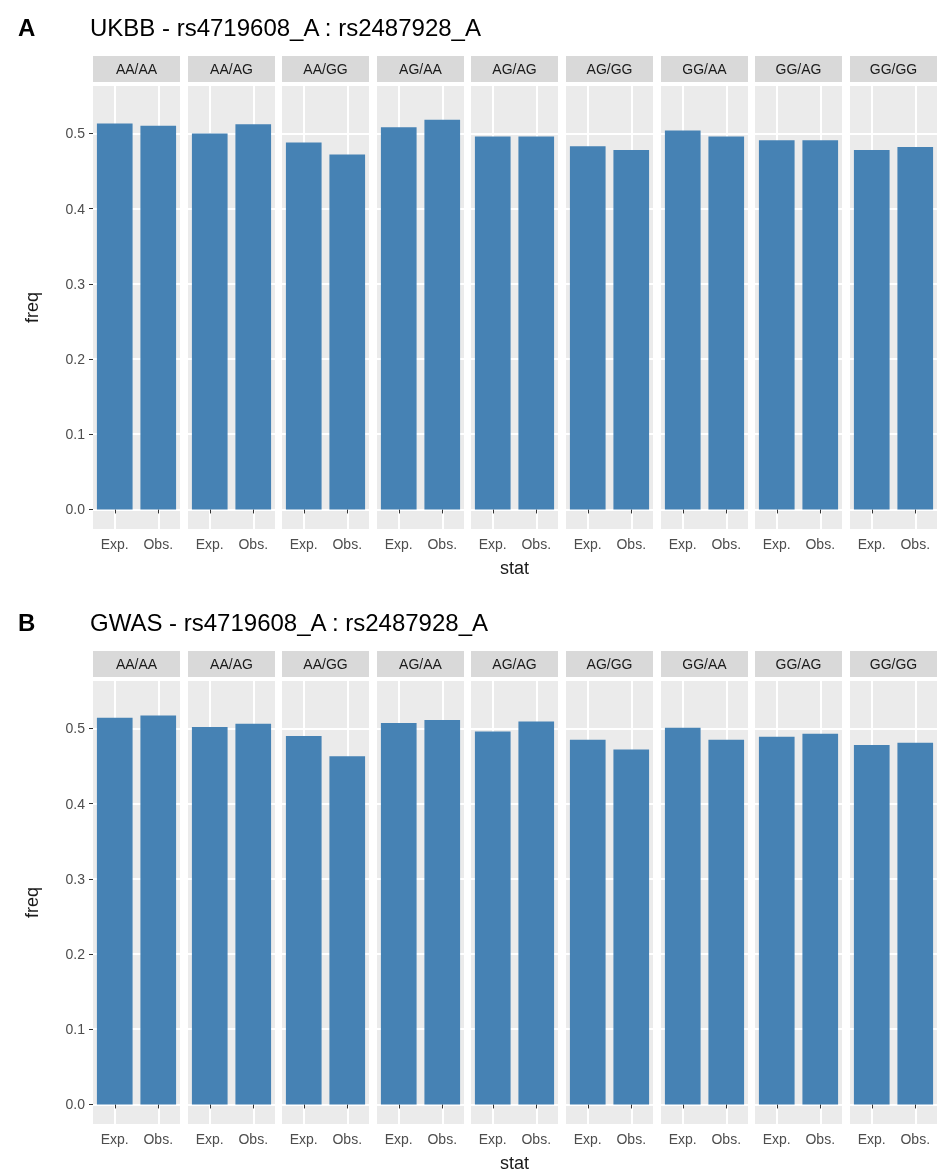 This screenshot has height=1172, width=949. Describe the element at coordinates (27, 28) in the screenshot. I see `text: A` at that location.